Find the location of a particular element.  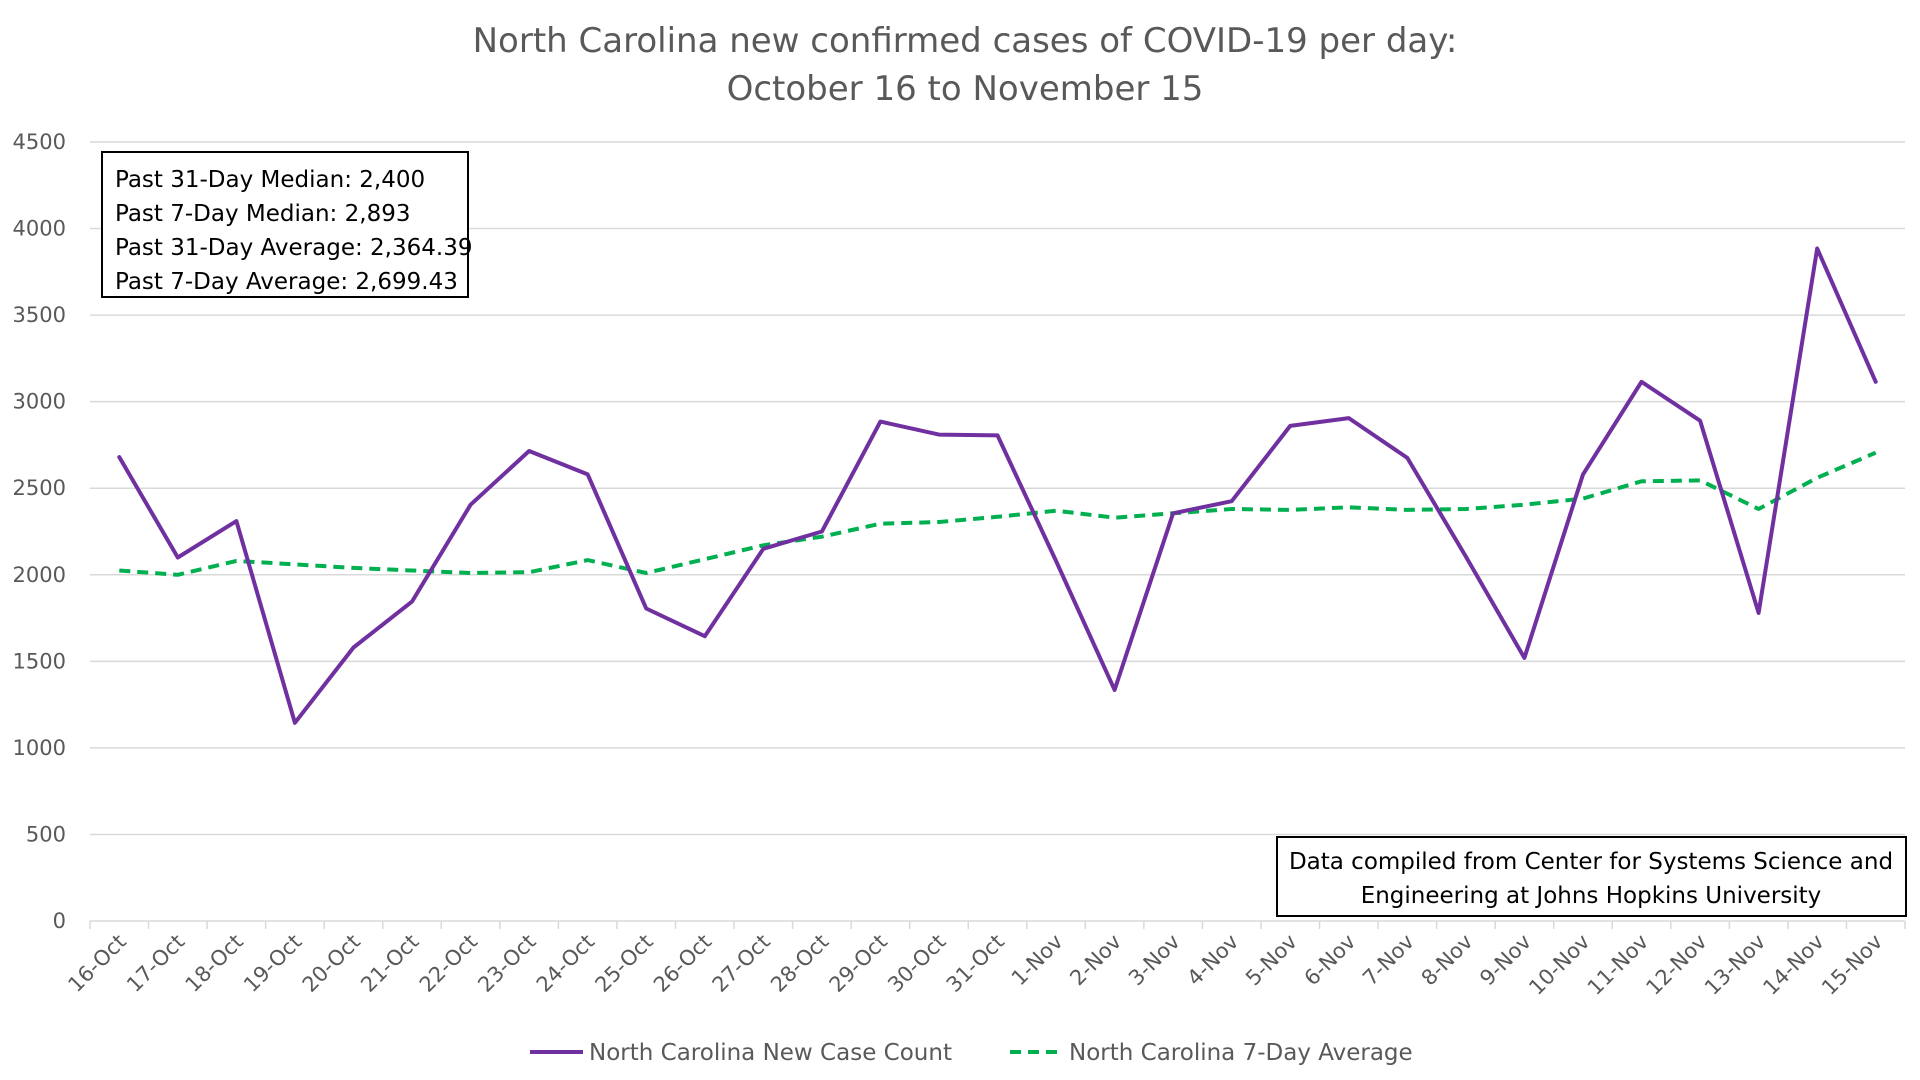

x-tick-label: 28-Oct is located at coordinates (799, 963).